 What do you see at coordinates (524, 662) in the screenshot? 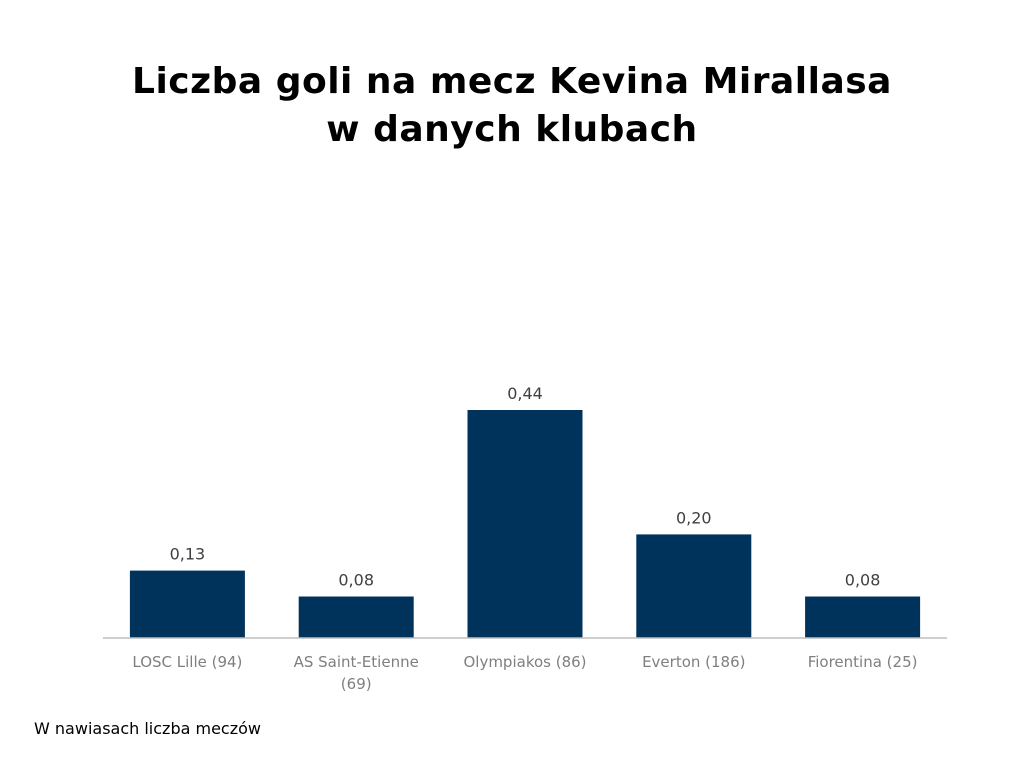
I see `x-tick-label-3: Olympiakos (86)` at bounding box center [524, 662].